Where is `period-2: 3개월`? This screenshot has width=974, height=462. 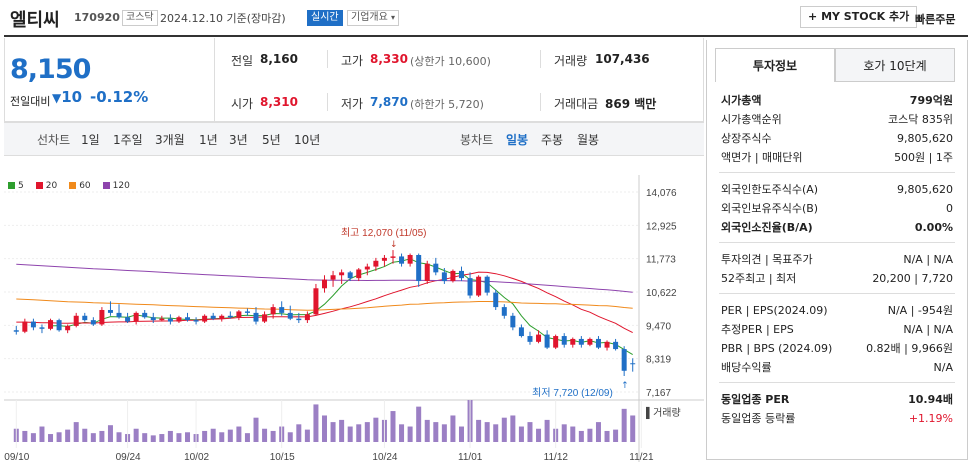 period-2: 3개월 is located at coordinates (170, 140).